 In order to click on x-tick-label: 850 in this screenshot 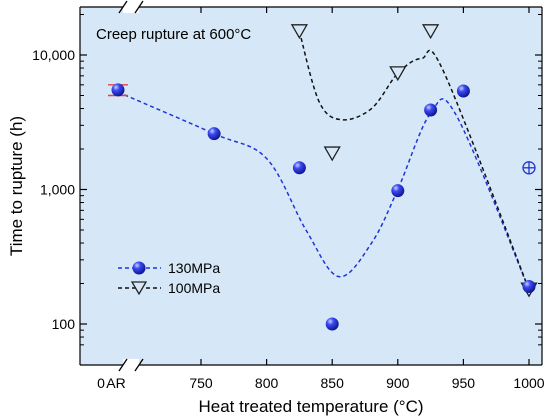, I will do `click(333, 383)`.